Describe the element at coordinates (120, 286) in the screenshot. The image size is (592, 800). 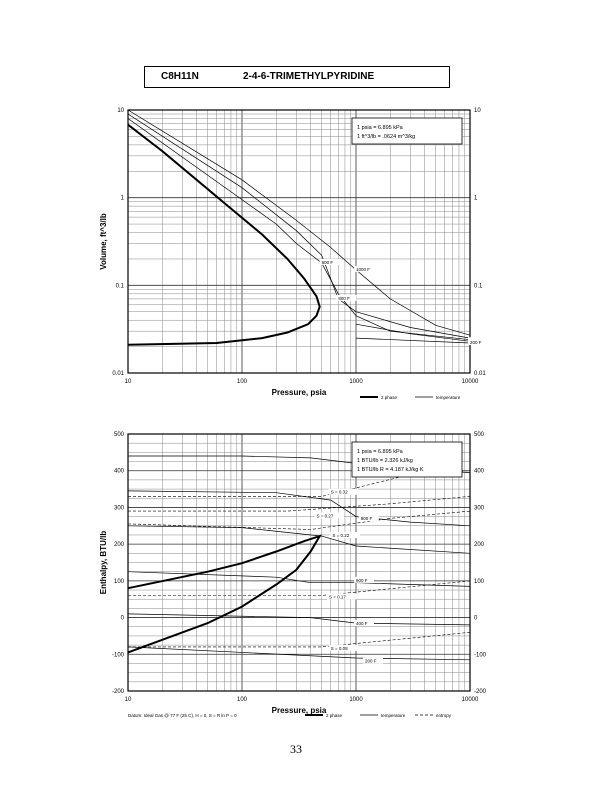
I see `y-tick-label-left: 0.1` at that location.